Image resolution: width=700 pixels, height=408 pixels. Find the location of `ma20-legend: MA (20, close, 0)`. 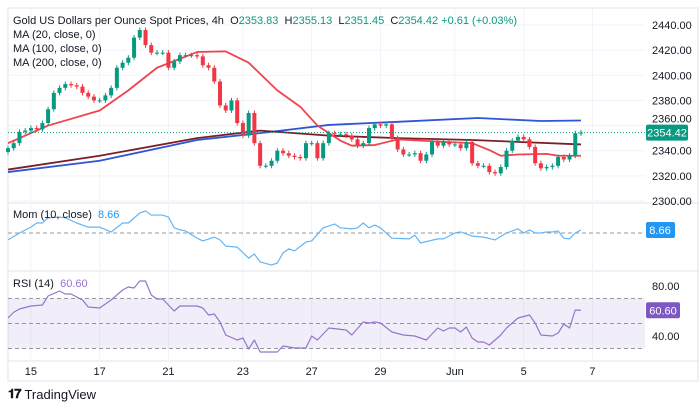

ma20-legend: MA (20, close, 0) is located at coordinates (54, 35).